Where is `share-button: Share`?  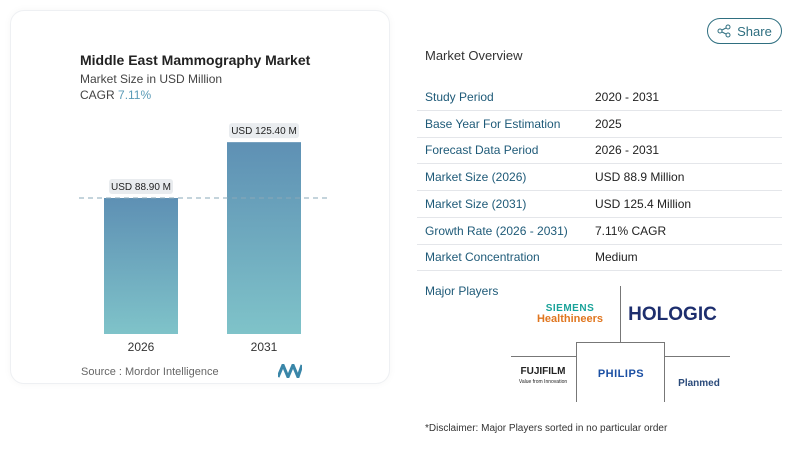
share-button: Share is located at coordinates (744, 31).